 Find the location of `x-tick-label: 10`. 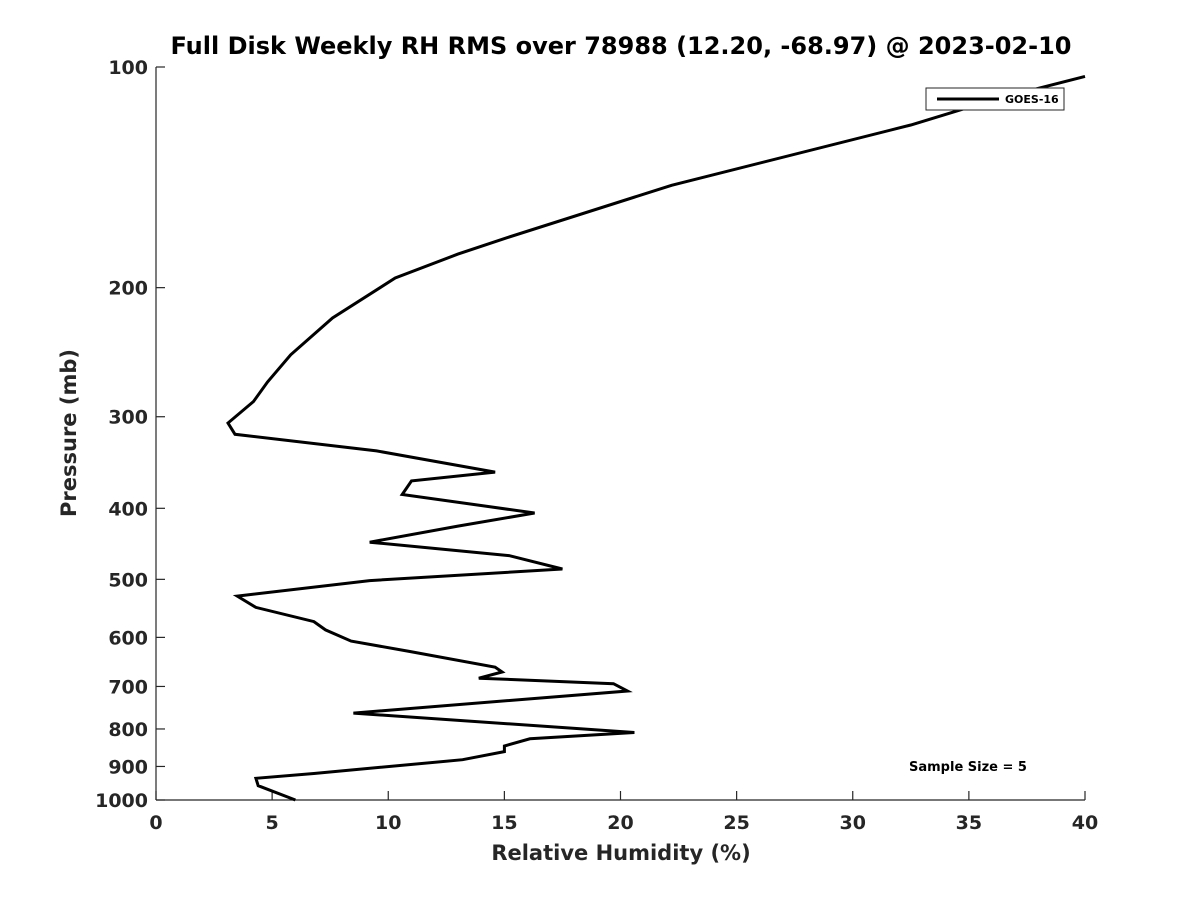

x-tick-label: 10 is located at coordinates (388, 823).